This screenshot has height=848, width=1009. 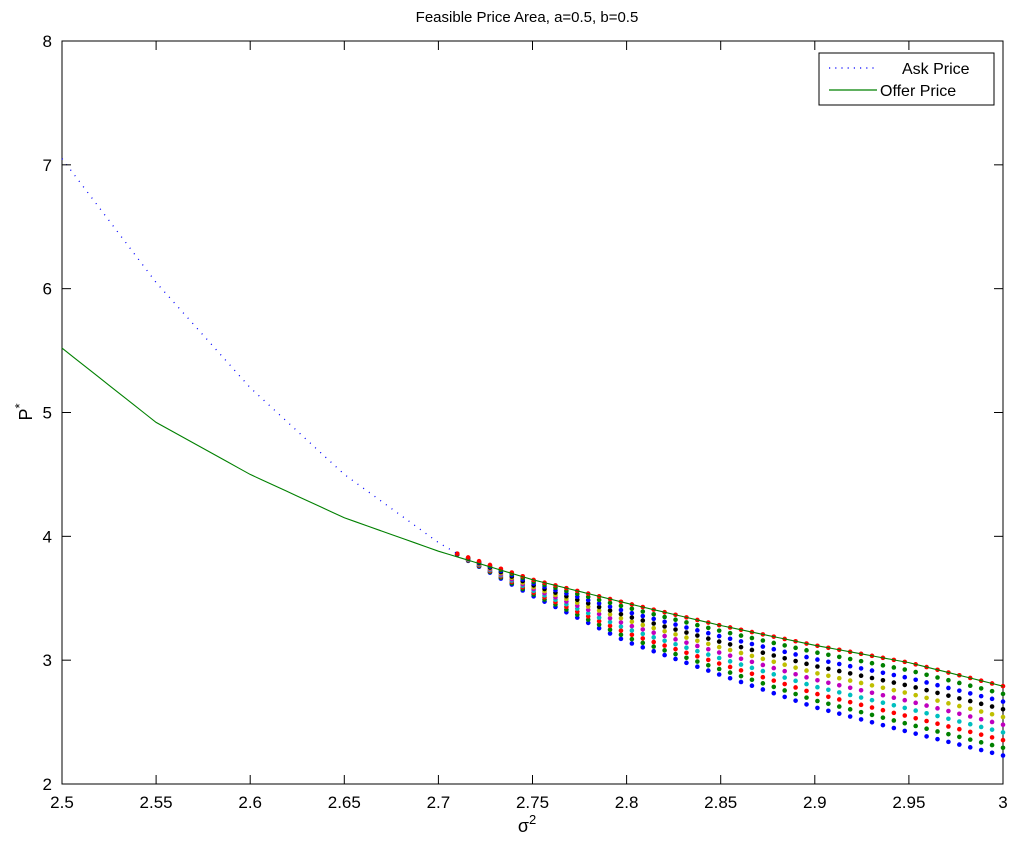 I want to click on legend-offer-price-label: Offer Price, so click(x=918, y=91).